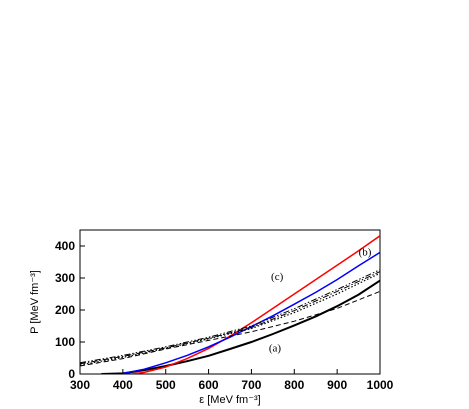  Describe the element at coordinates (71, 374) in the screenshot. I see `y-tick-label: 0` at that location.